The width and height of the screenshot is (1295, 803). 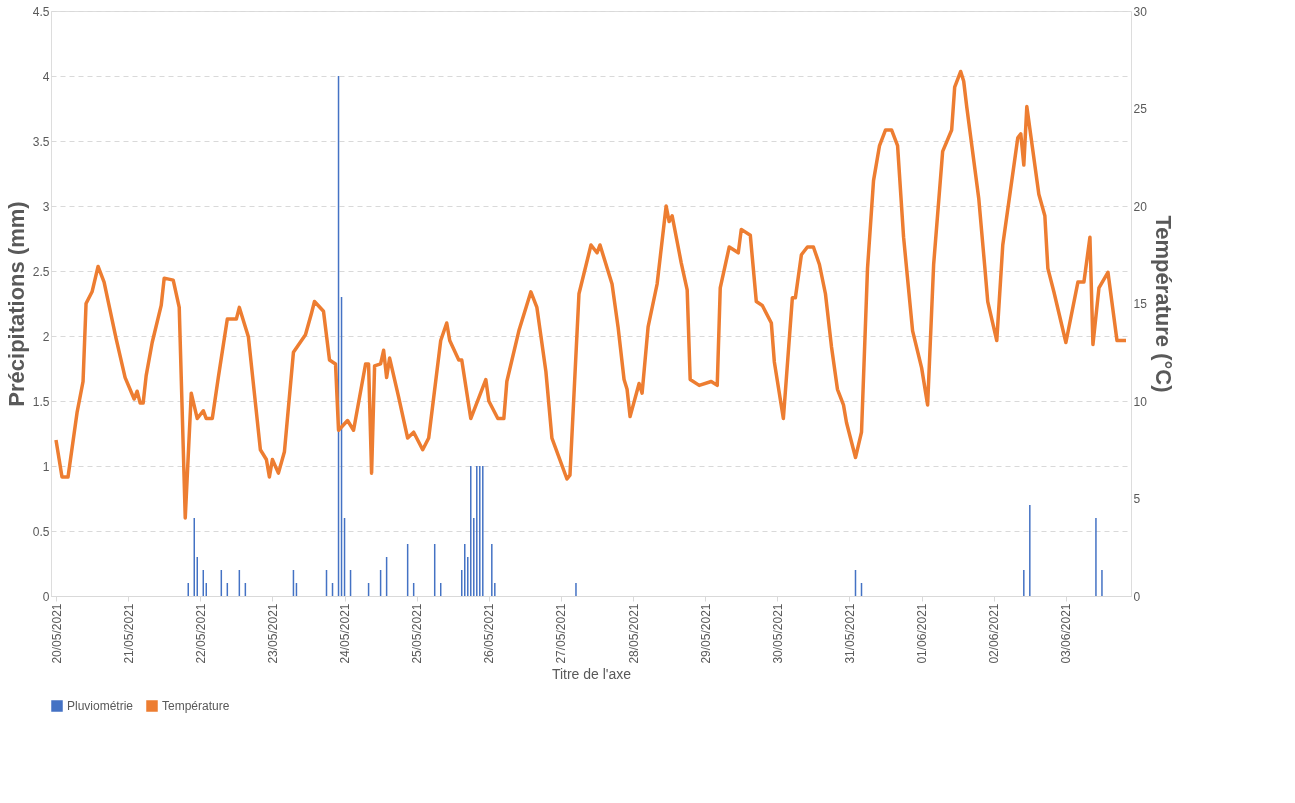 I want to click on y-tick-label: 2, so click(x=46, y=336).